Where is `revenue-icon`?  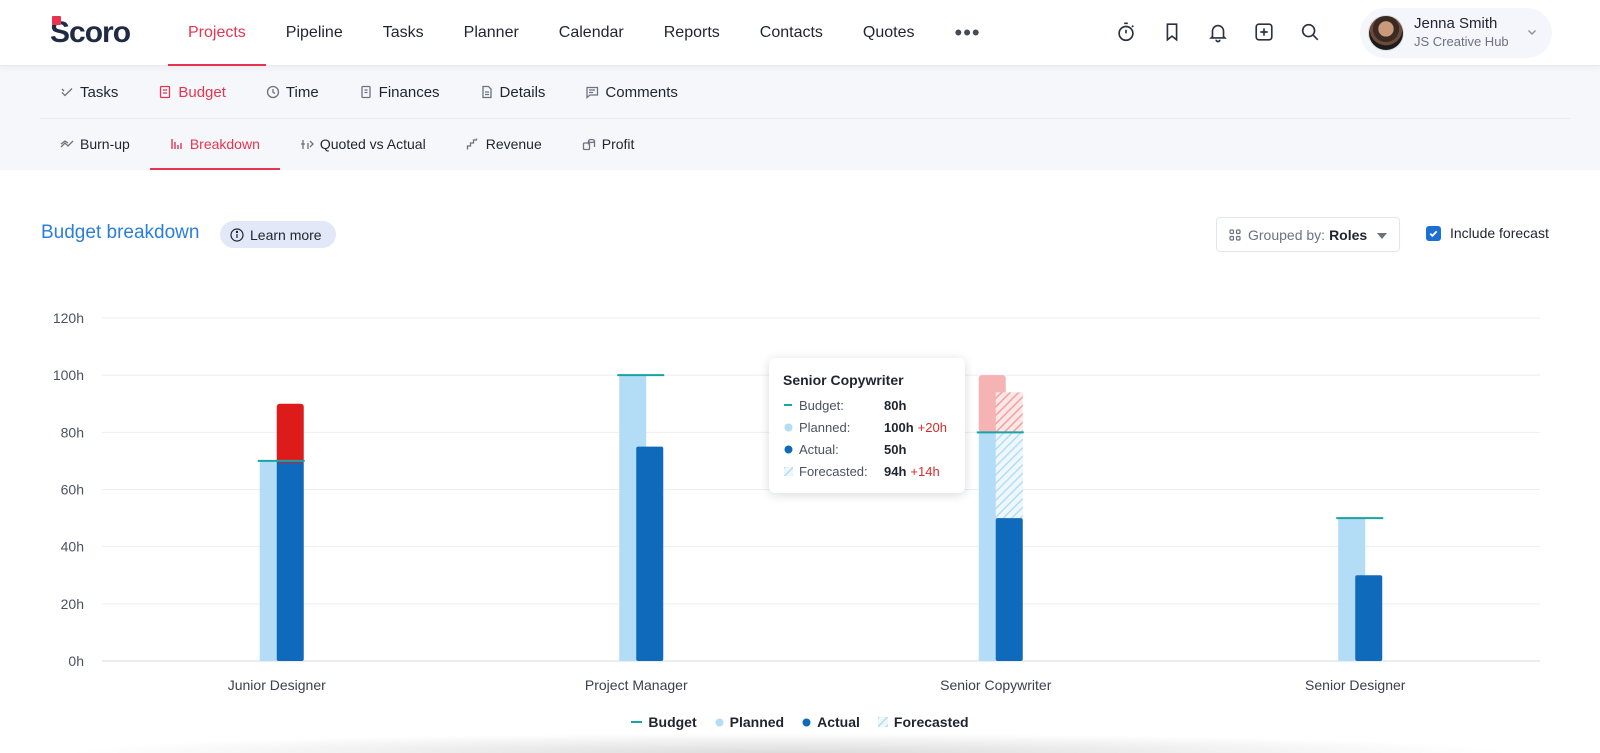
revenue-icon is located at coordinates (471, 144).